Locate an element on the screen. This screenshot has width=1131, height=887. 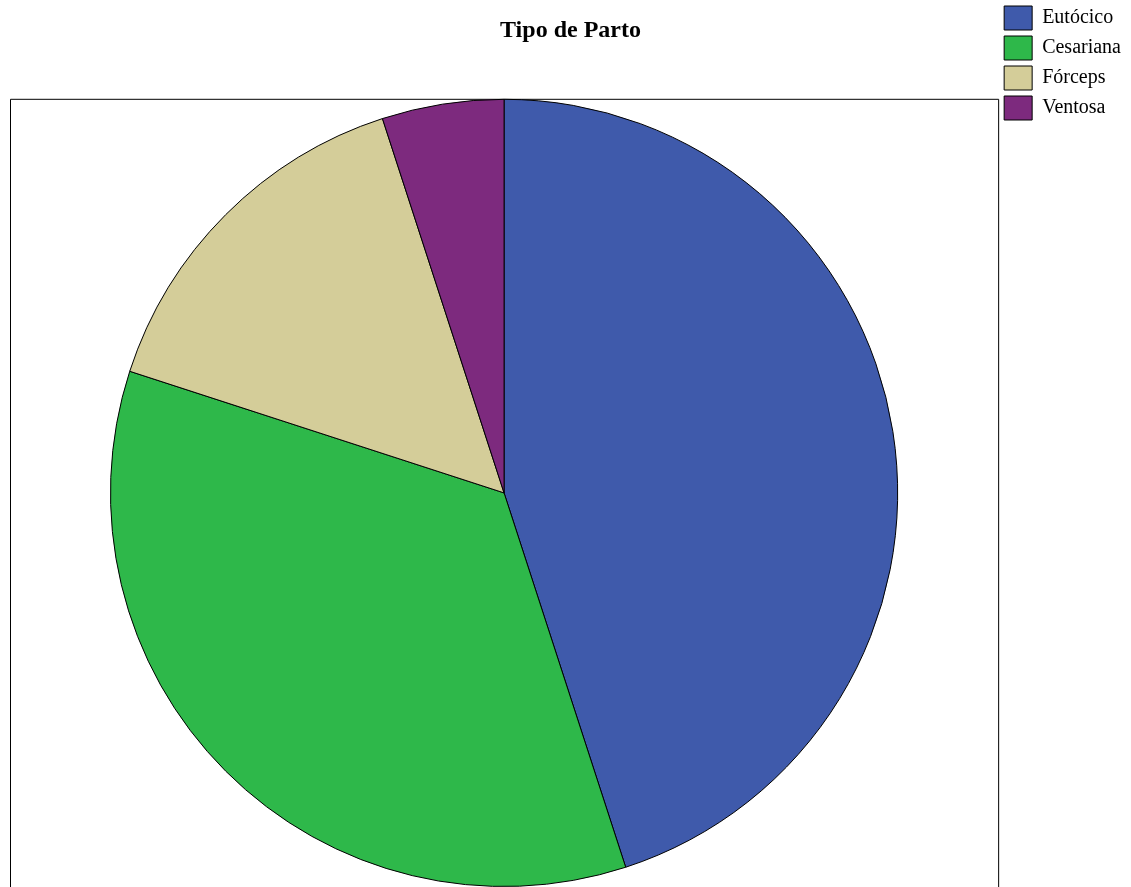
legend-label: Cesariana is located at coordinates (1082, 46).